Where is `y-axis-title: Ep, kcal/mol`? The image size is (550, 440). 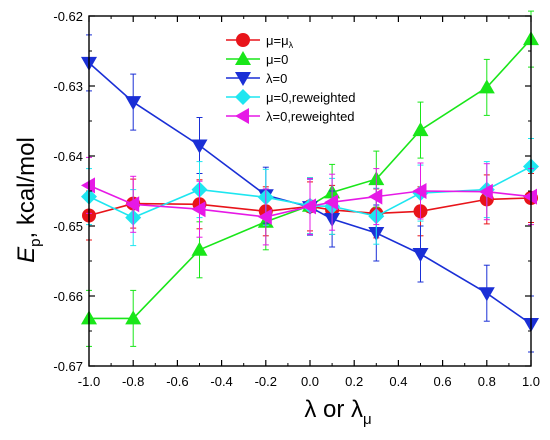 y-axis-title: Ep, kcal/mol is located at coordinates (28, 200).